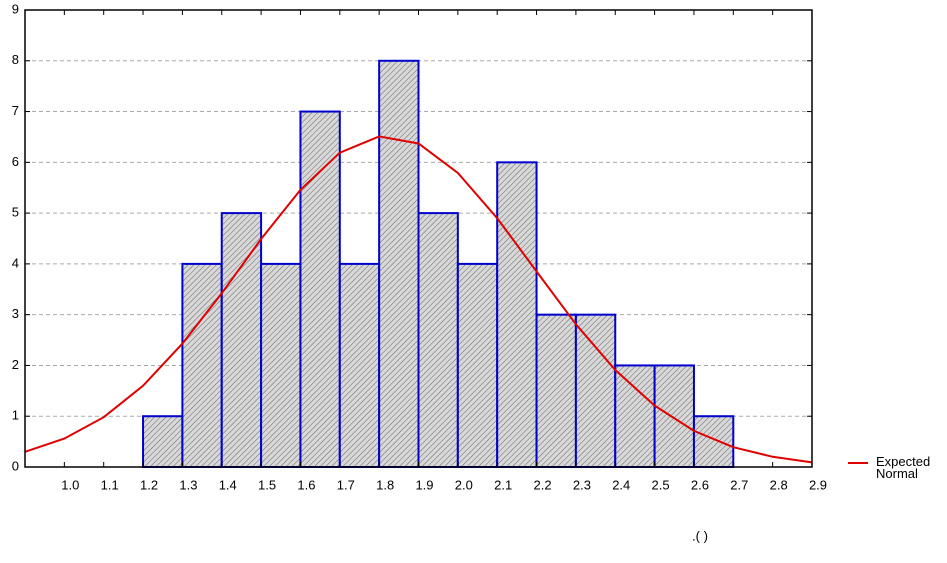  Describe the element at coordinates (818, 484) in the screenshot. I see `x-tick-label: 2.9` at that location.